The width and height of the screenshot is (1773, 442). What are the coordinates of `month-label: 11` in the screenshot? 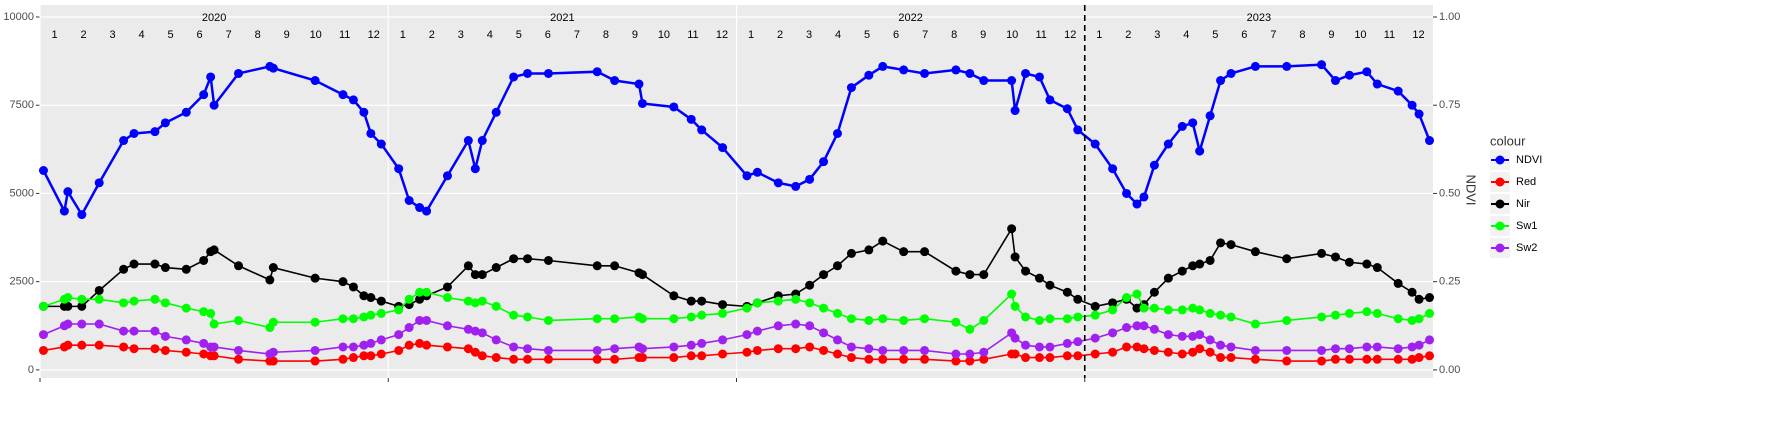 It's located at (344, 35).